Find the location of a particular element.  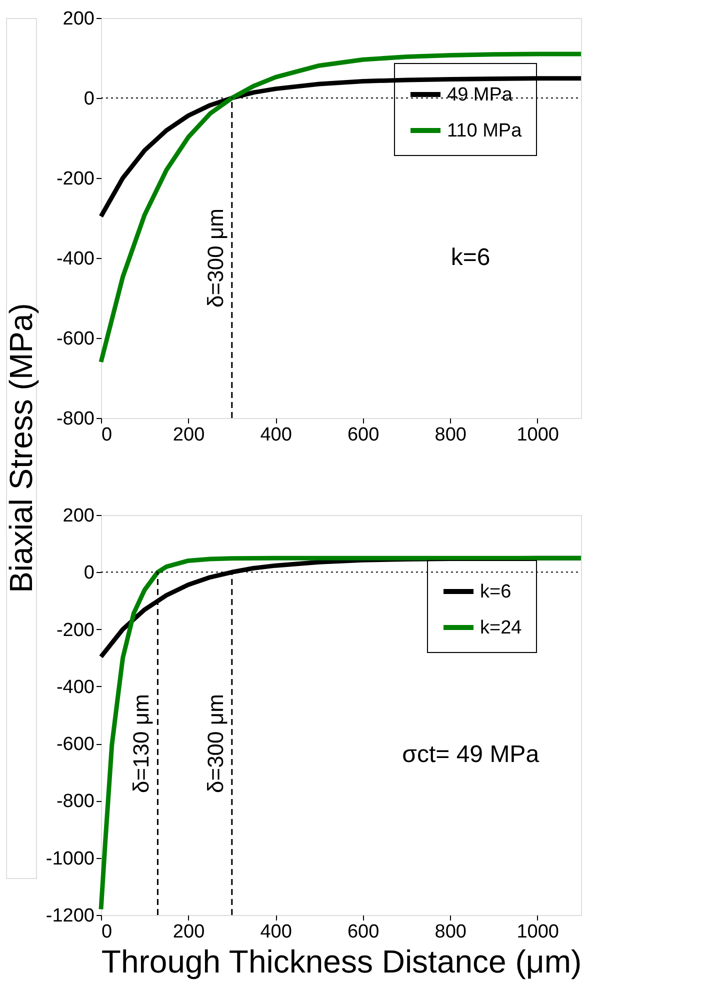

ref-line-label: δ=130 μm is located at coordinates (141, 744).